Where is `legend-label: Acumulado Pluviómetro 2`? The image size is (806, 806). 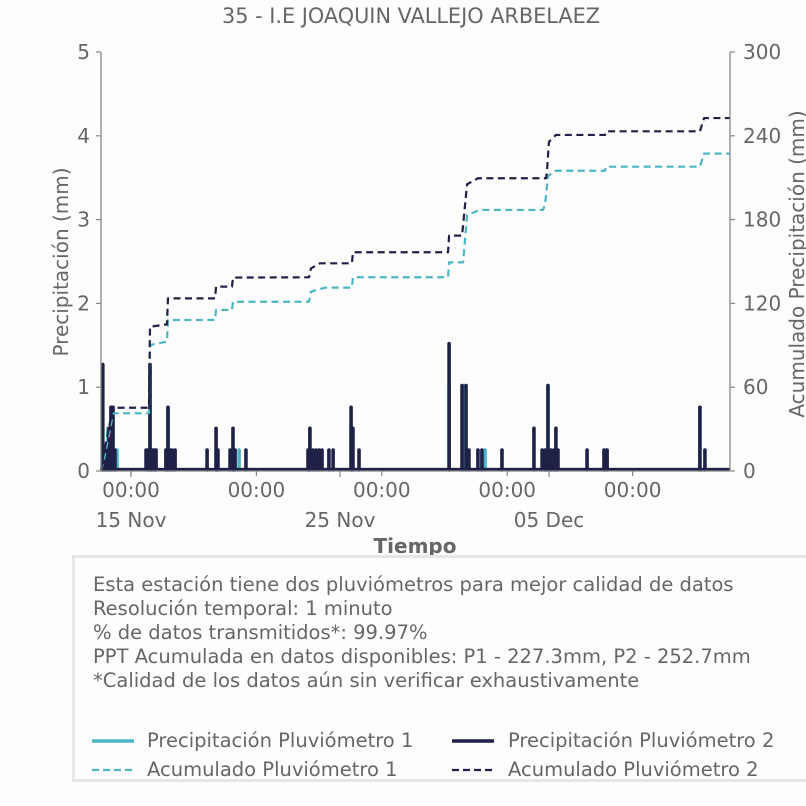 legend-label: Acumulado Pluviómetro 2 is located at coordinates (633, 769).